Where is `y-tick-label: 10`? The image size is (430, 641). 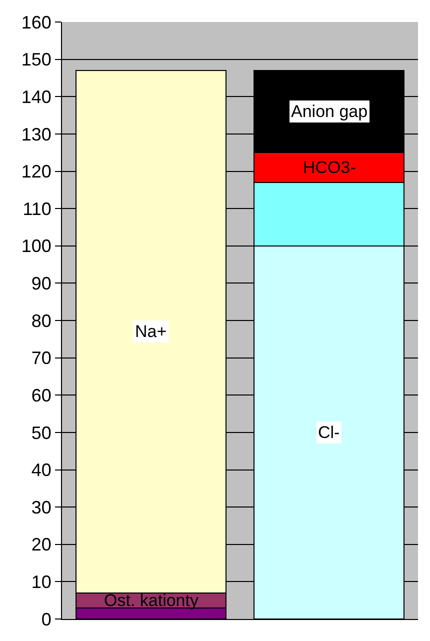 y-tick-label: 10 is located at coordinates (41, 582).